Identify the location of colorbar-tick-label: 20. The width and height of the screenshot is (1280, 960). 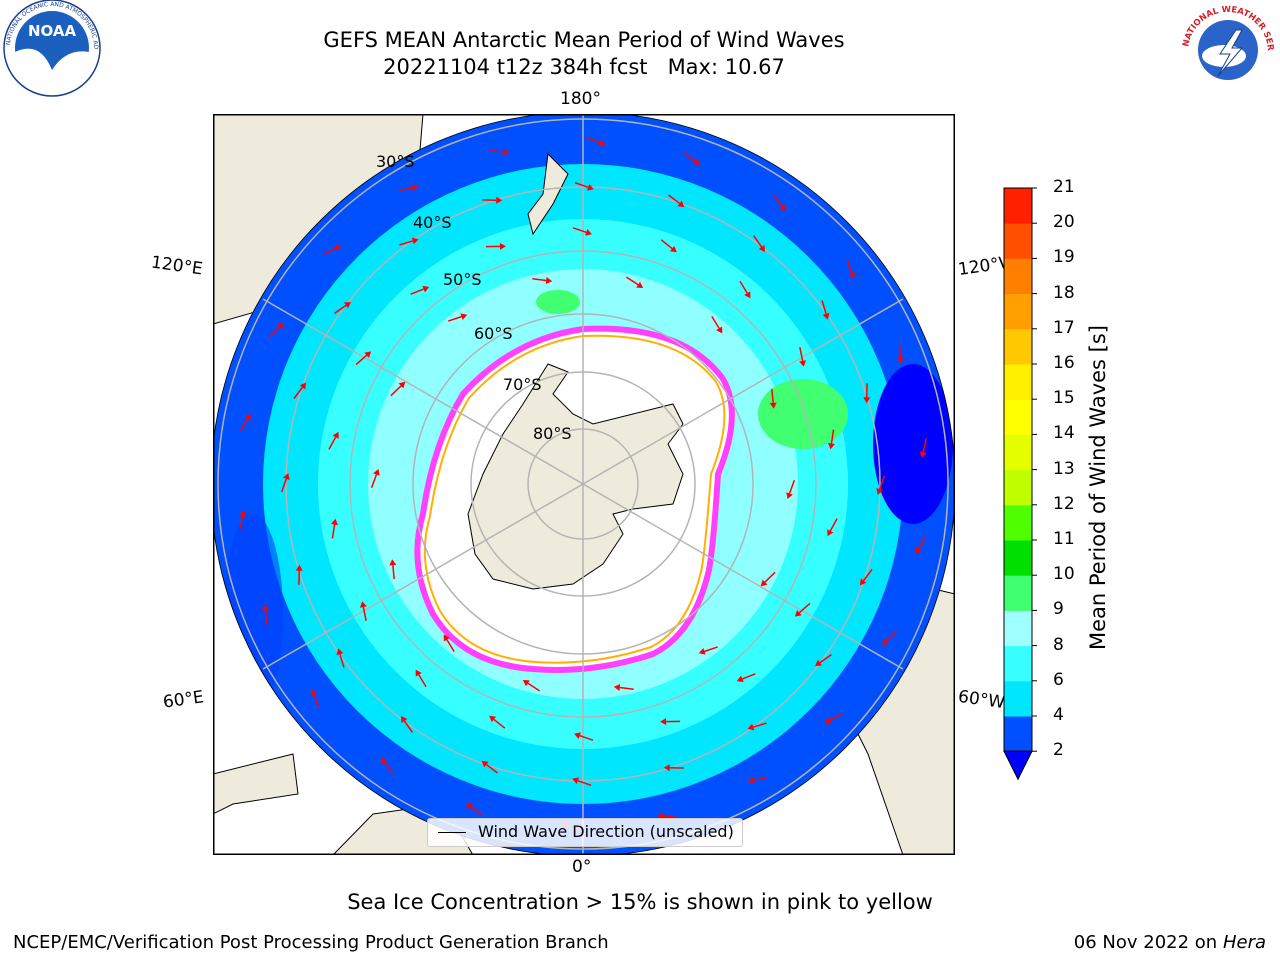
(1064, 222).